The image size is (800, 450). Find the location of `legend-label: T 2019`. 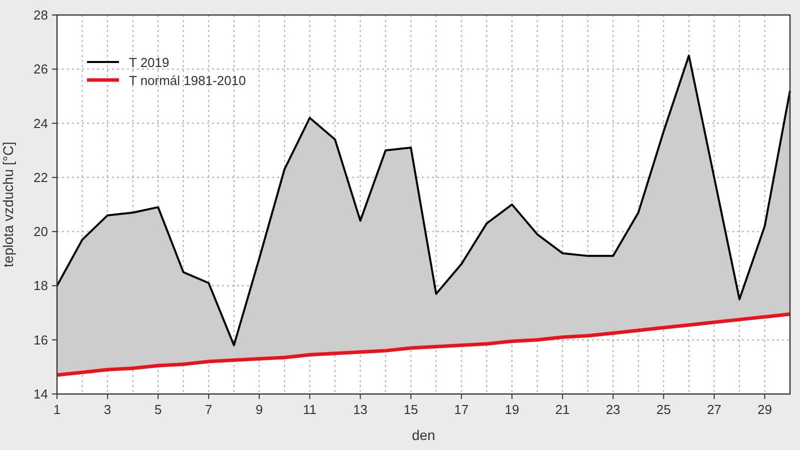

legend-label: T 2019 is located at coordinates (149, 62).